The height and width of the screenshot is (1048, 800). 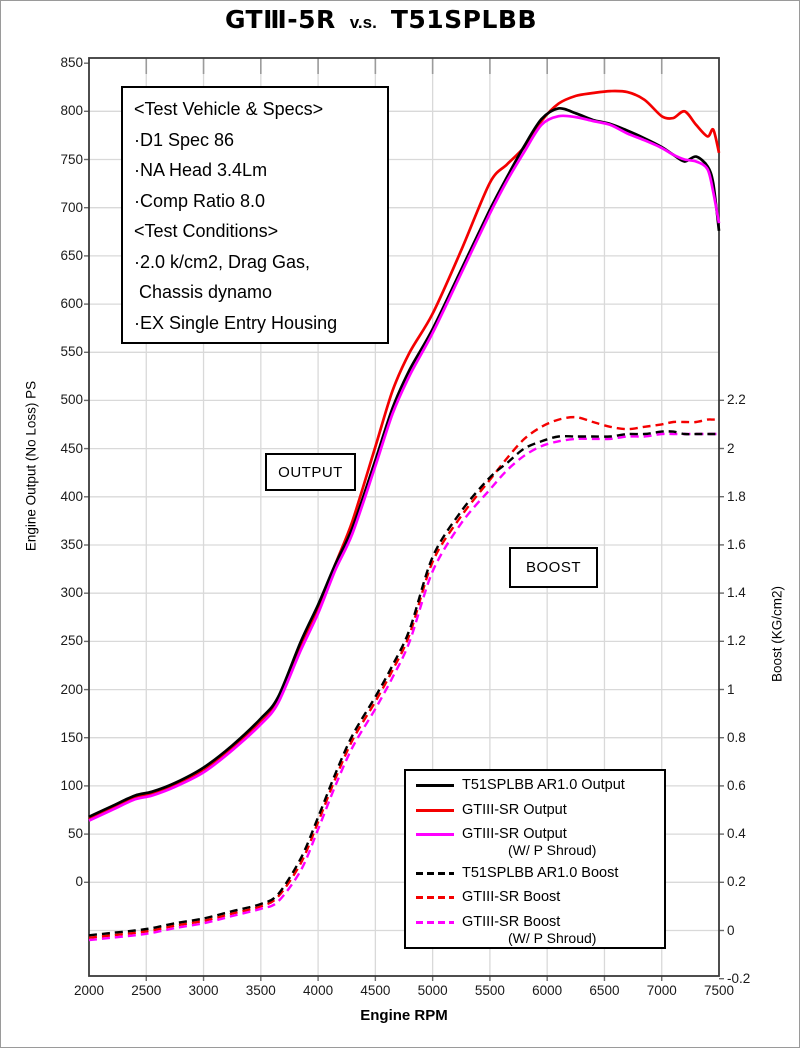 What do you see at coordinates (736, 785) in the screenshot?
I see `y-right-tick-label: 0.6` at bounding box center [736, 785].